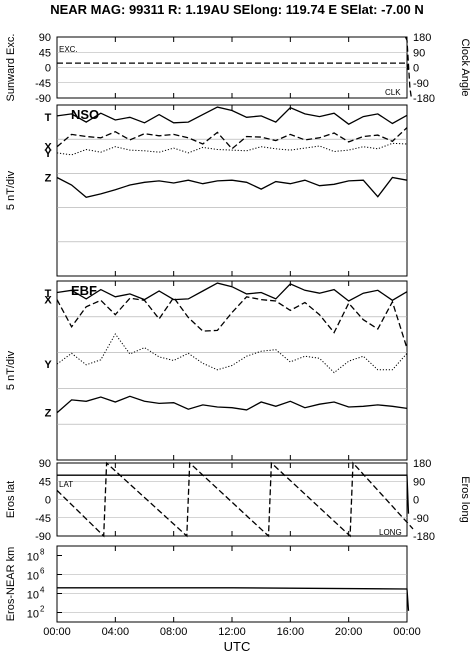 The width and height of the screenshot is (474, 661). Describe the element at coordinates (419, 53) in the screenshot. I see `panel-1-right-tick-label-1: 90` at that location.